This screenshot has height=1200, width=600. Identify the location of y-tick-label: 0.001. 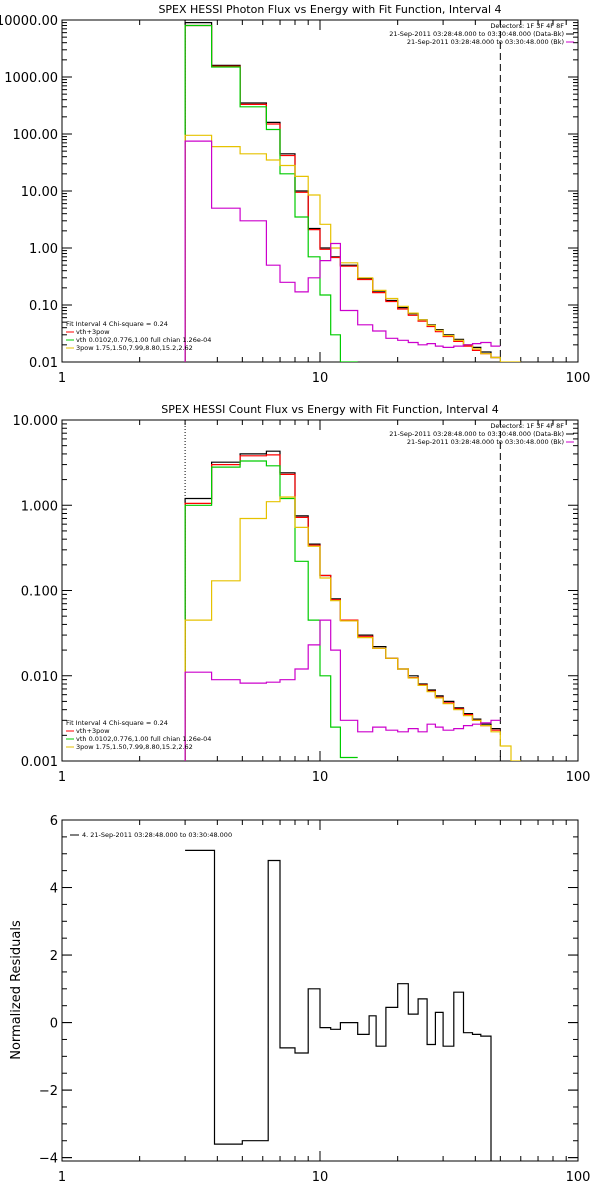
(39, 762).